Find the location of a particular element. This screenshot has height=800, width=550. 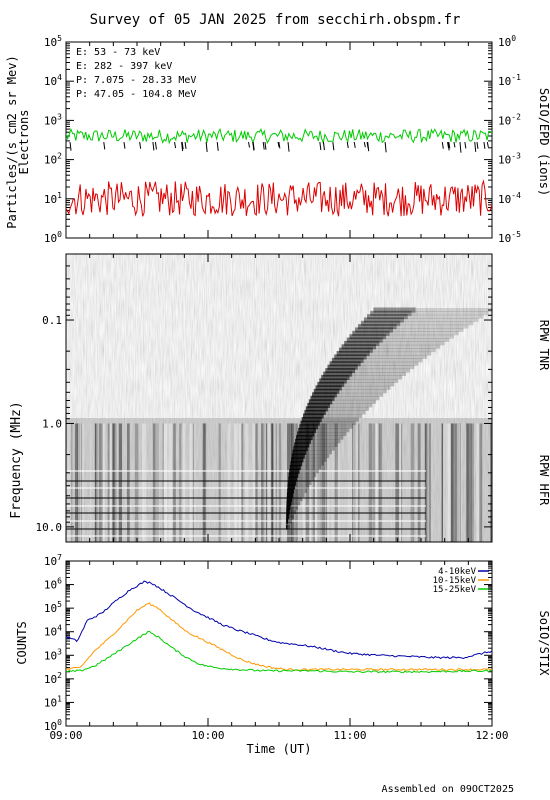

epd-ytick-label: 10³ is located at coordinates (53, 119).